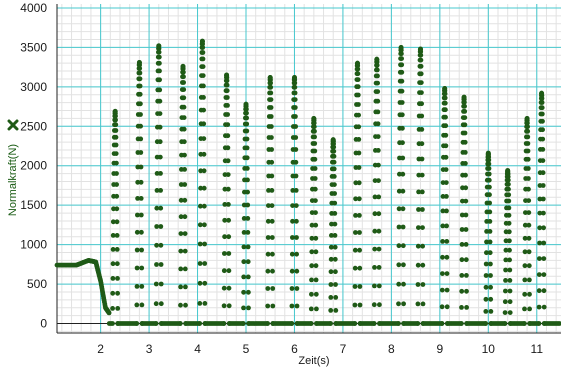 This screenshot has height=369, width=561. Describe the element at coordinates (13, 125) in the screenshot. I see `series-marker-x-icon` at that location.